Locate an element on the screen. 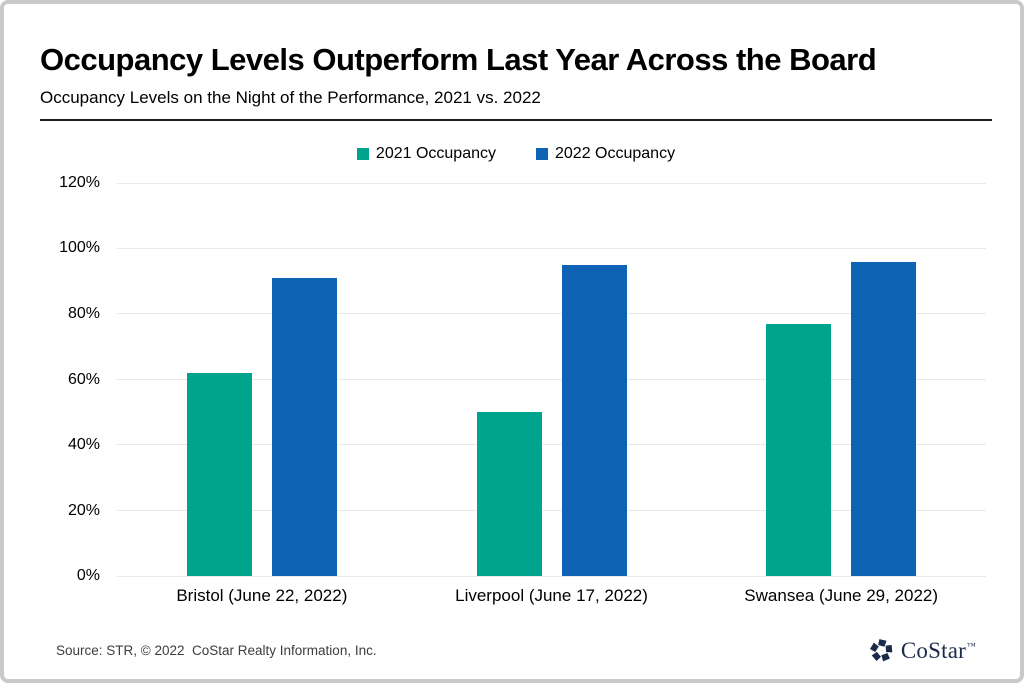 Image resolution: width=1024 pixels, height=683 pixels. y-tick-label: 80% is located at coordinates (83, 313).